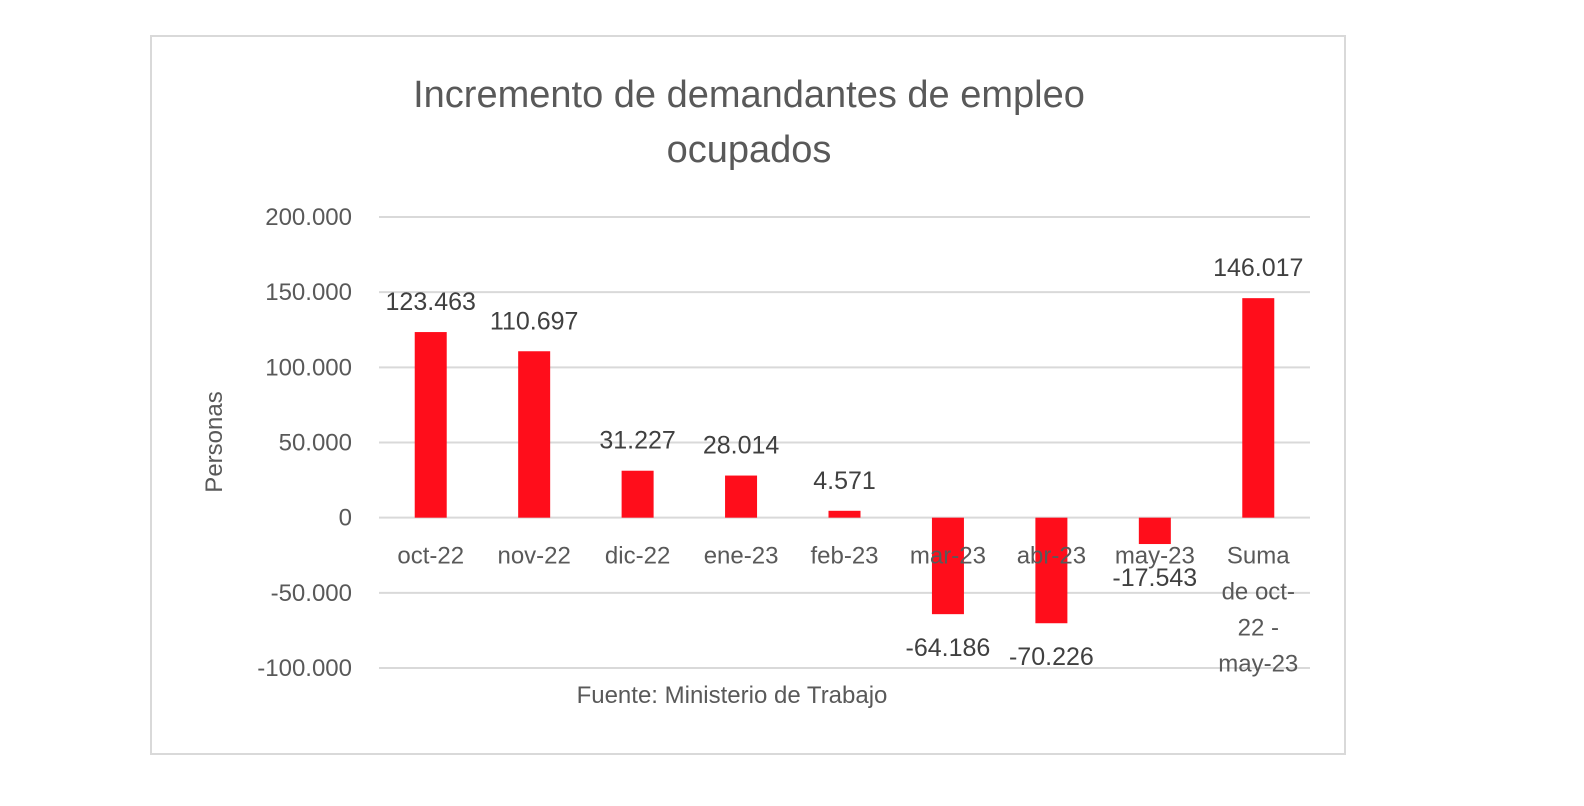 Image resolution: width=1584 pixels, height=806 pixels. I want to click on category-label-line: oct-22, so click(430, 556).